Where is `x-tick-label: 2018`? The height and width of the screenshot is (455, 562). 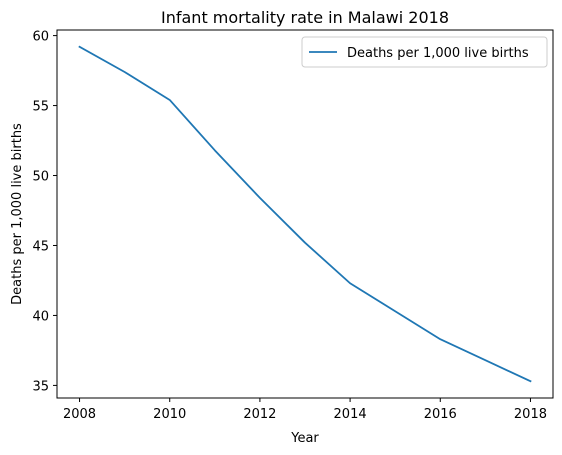
x-tick-label: 2018 is located at coordinates (530, 414).